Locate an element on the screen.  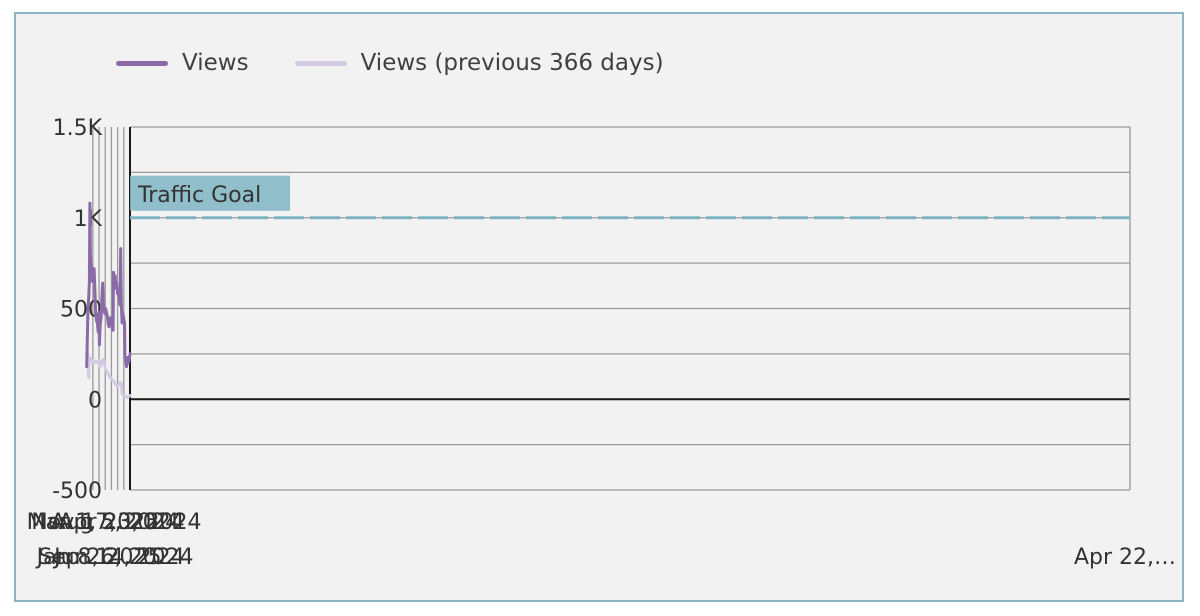
x-tick-label: Nov 17, 2024 is located at coordinates (105, 522).